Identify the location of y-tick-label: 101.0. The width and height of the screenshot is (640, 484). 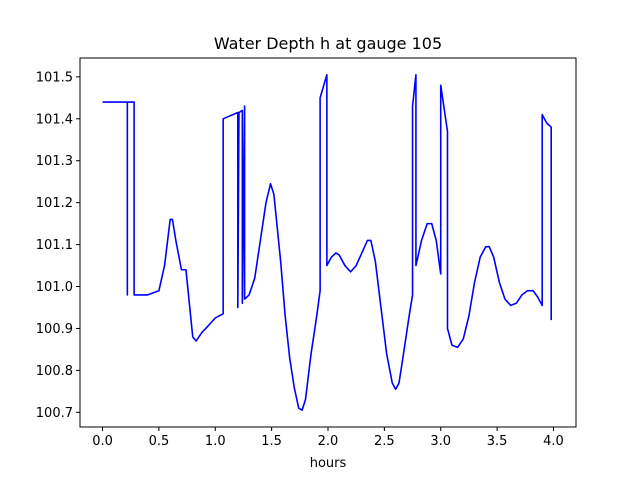
(54, 287).